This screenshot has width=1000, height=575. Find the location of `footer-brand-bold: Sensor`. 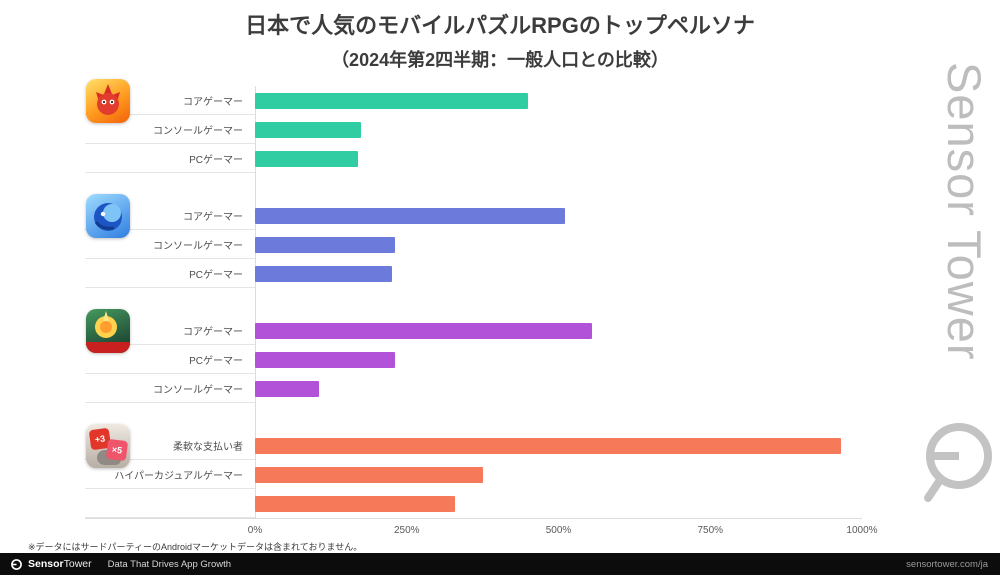

footer-brand-bold: Sensor is located at coordinates (46, 564).